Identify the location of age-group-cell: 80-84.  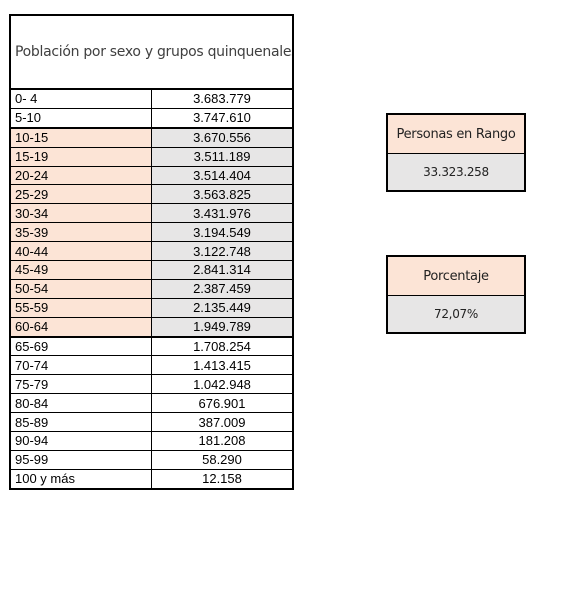
(80, 403).